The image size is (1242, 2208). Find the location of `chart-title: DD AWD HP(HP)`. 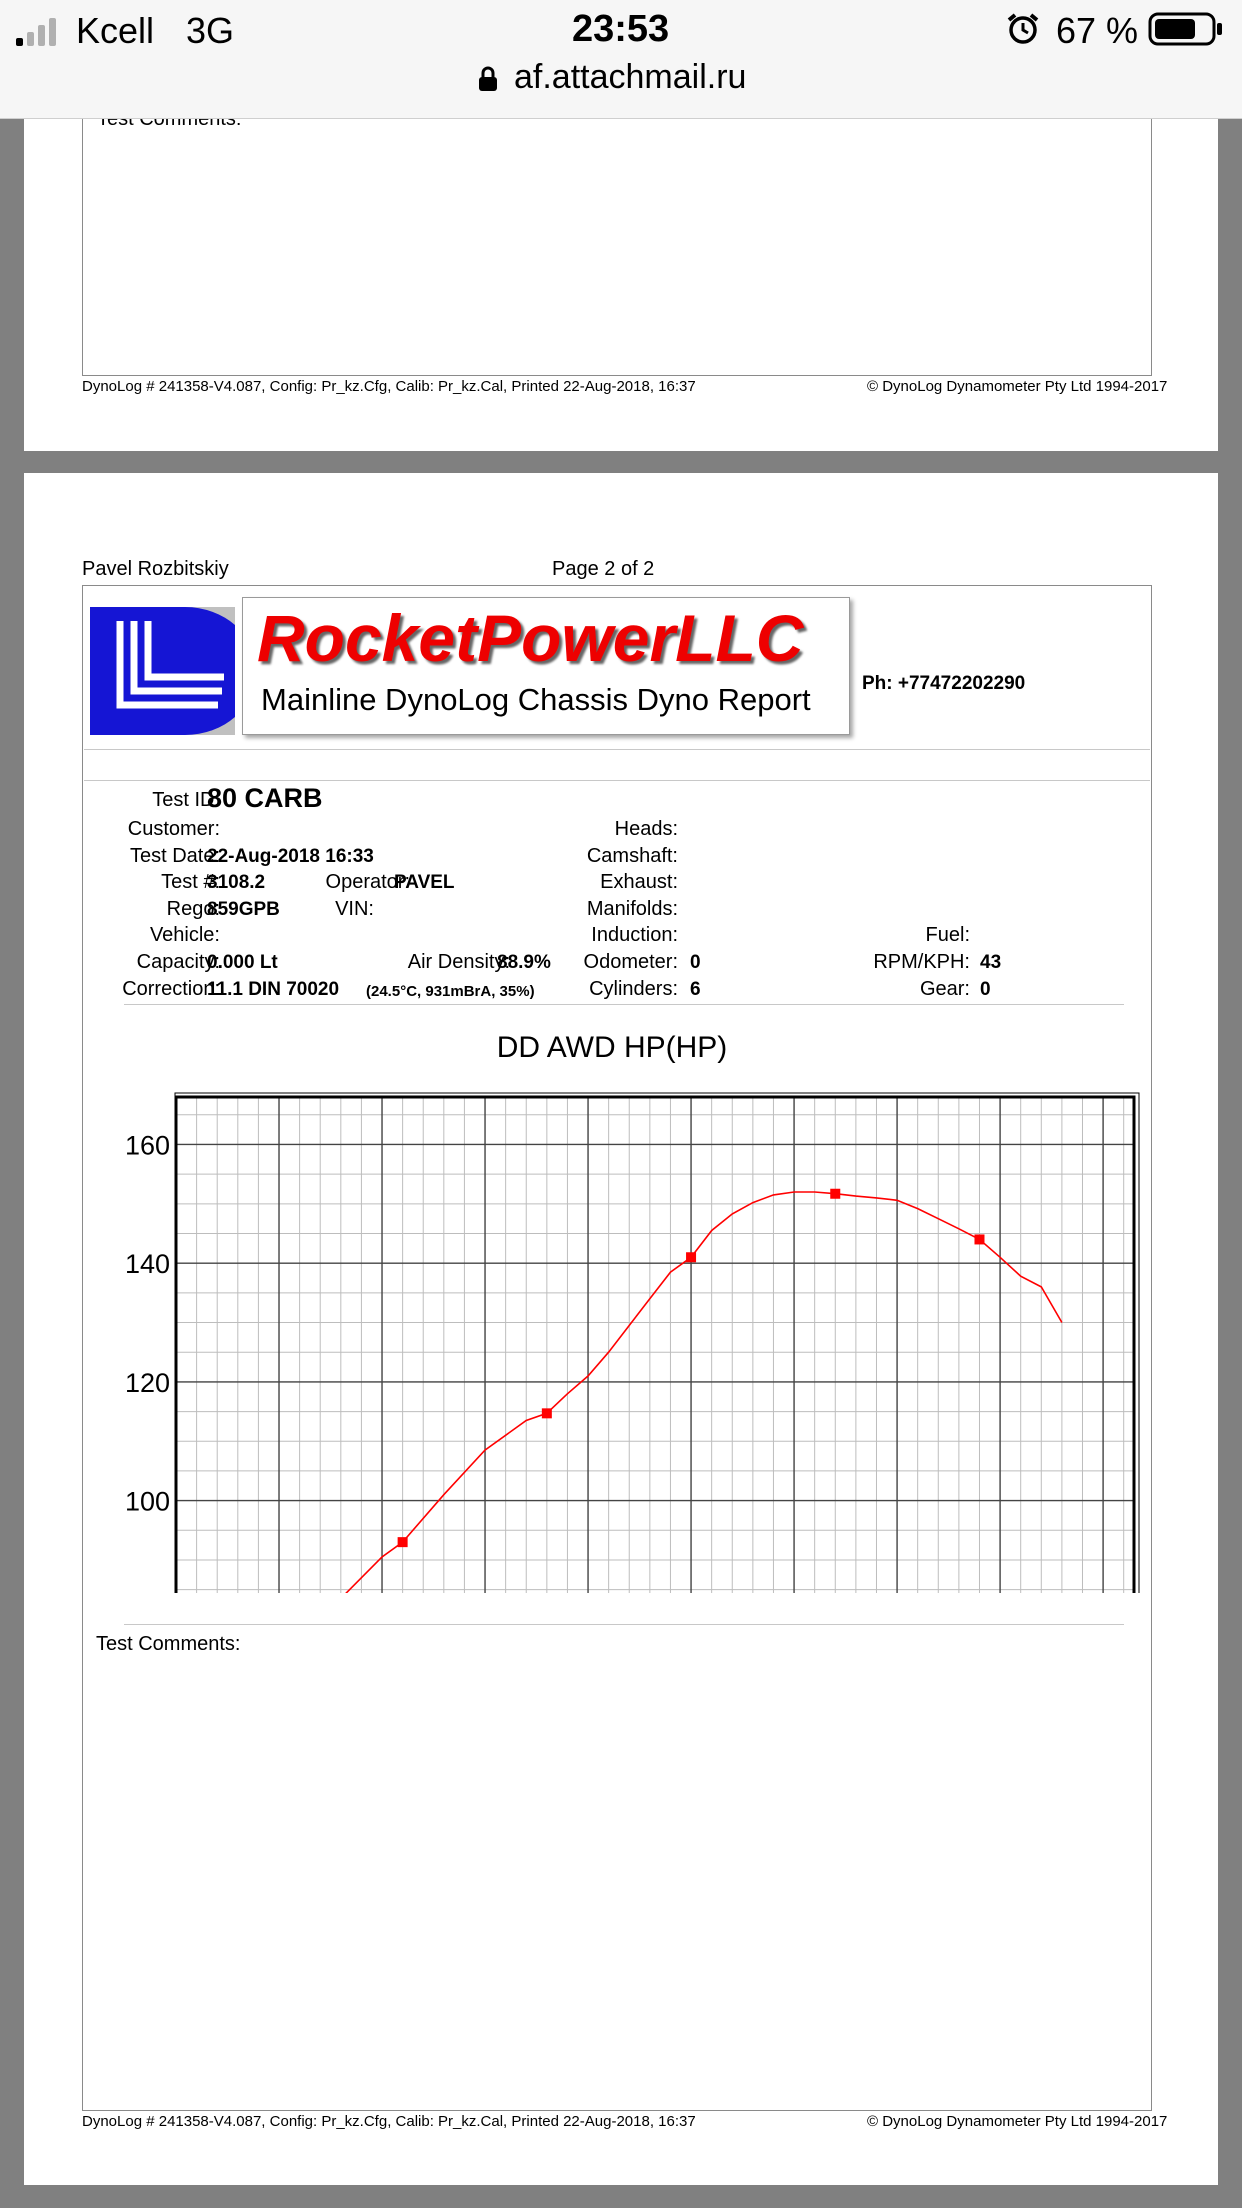

chart-title: DD AWD HP(HP) is located at coordinates (612, 1047).